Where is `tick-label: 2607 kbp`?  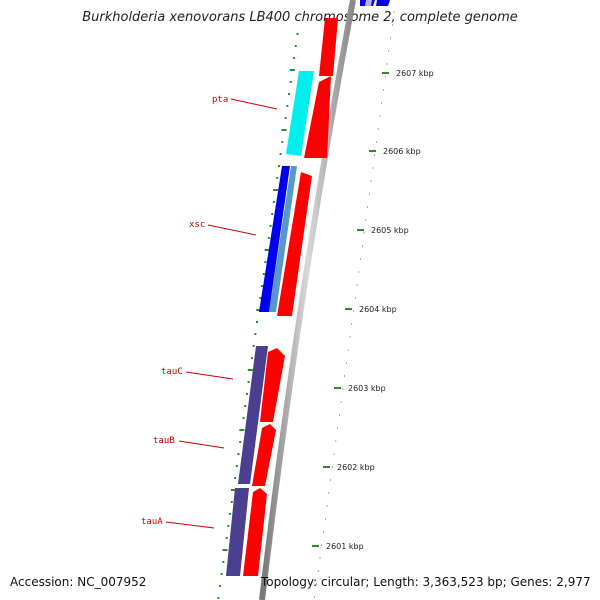 tick-label: 2607 kbp is located at coordinates (415, 73).